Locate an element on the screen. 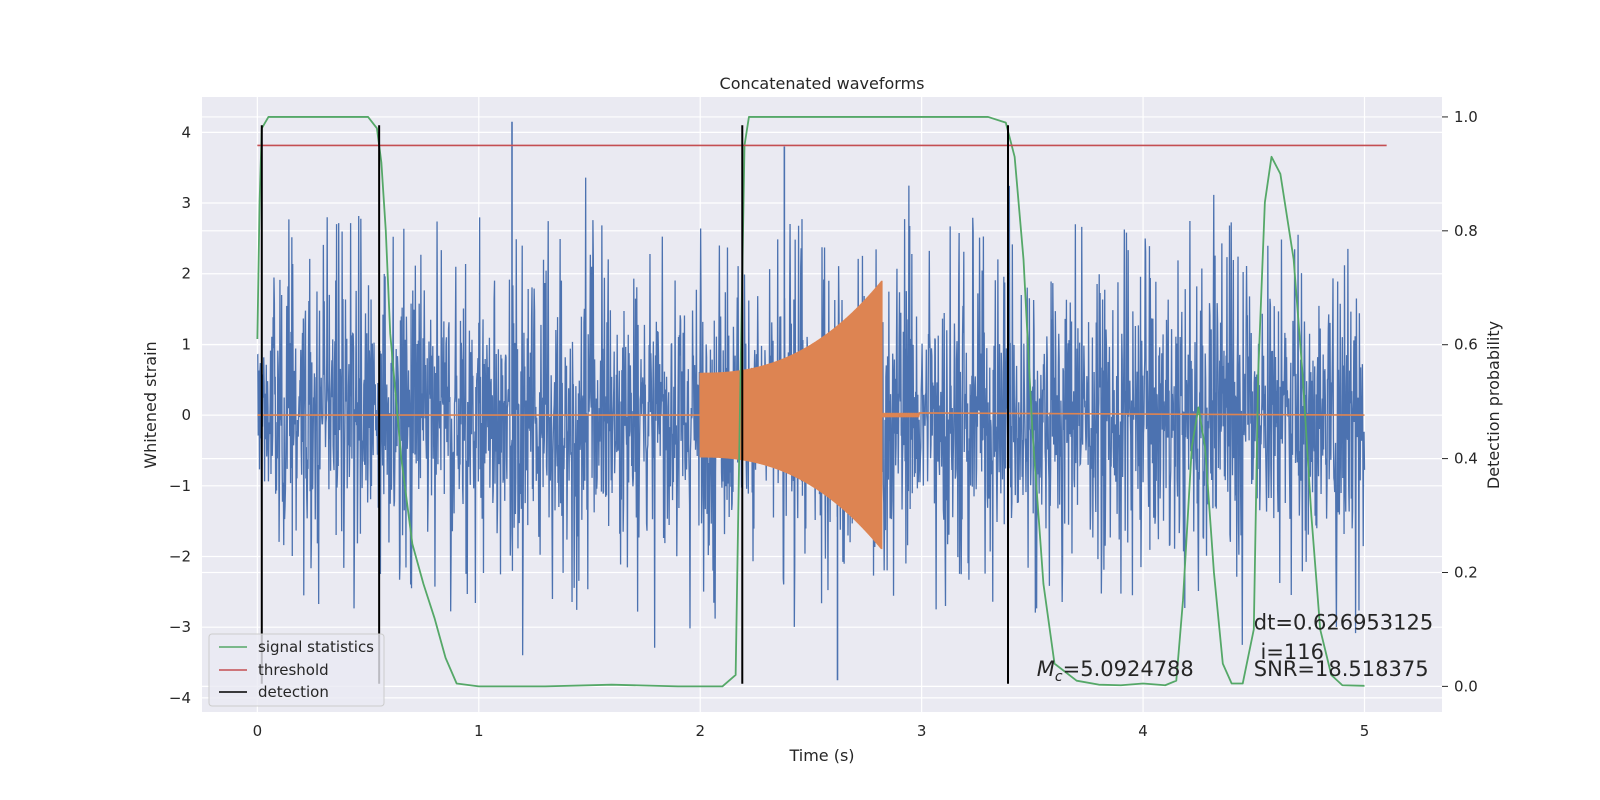  x-axis-label: Time (s) is located at coordinates (821, 755).